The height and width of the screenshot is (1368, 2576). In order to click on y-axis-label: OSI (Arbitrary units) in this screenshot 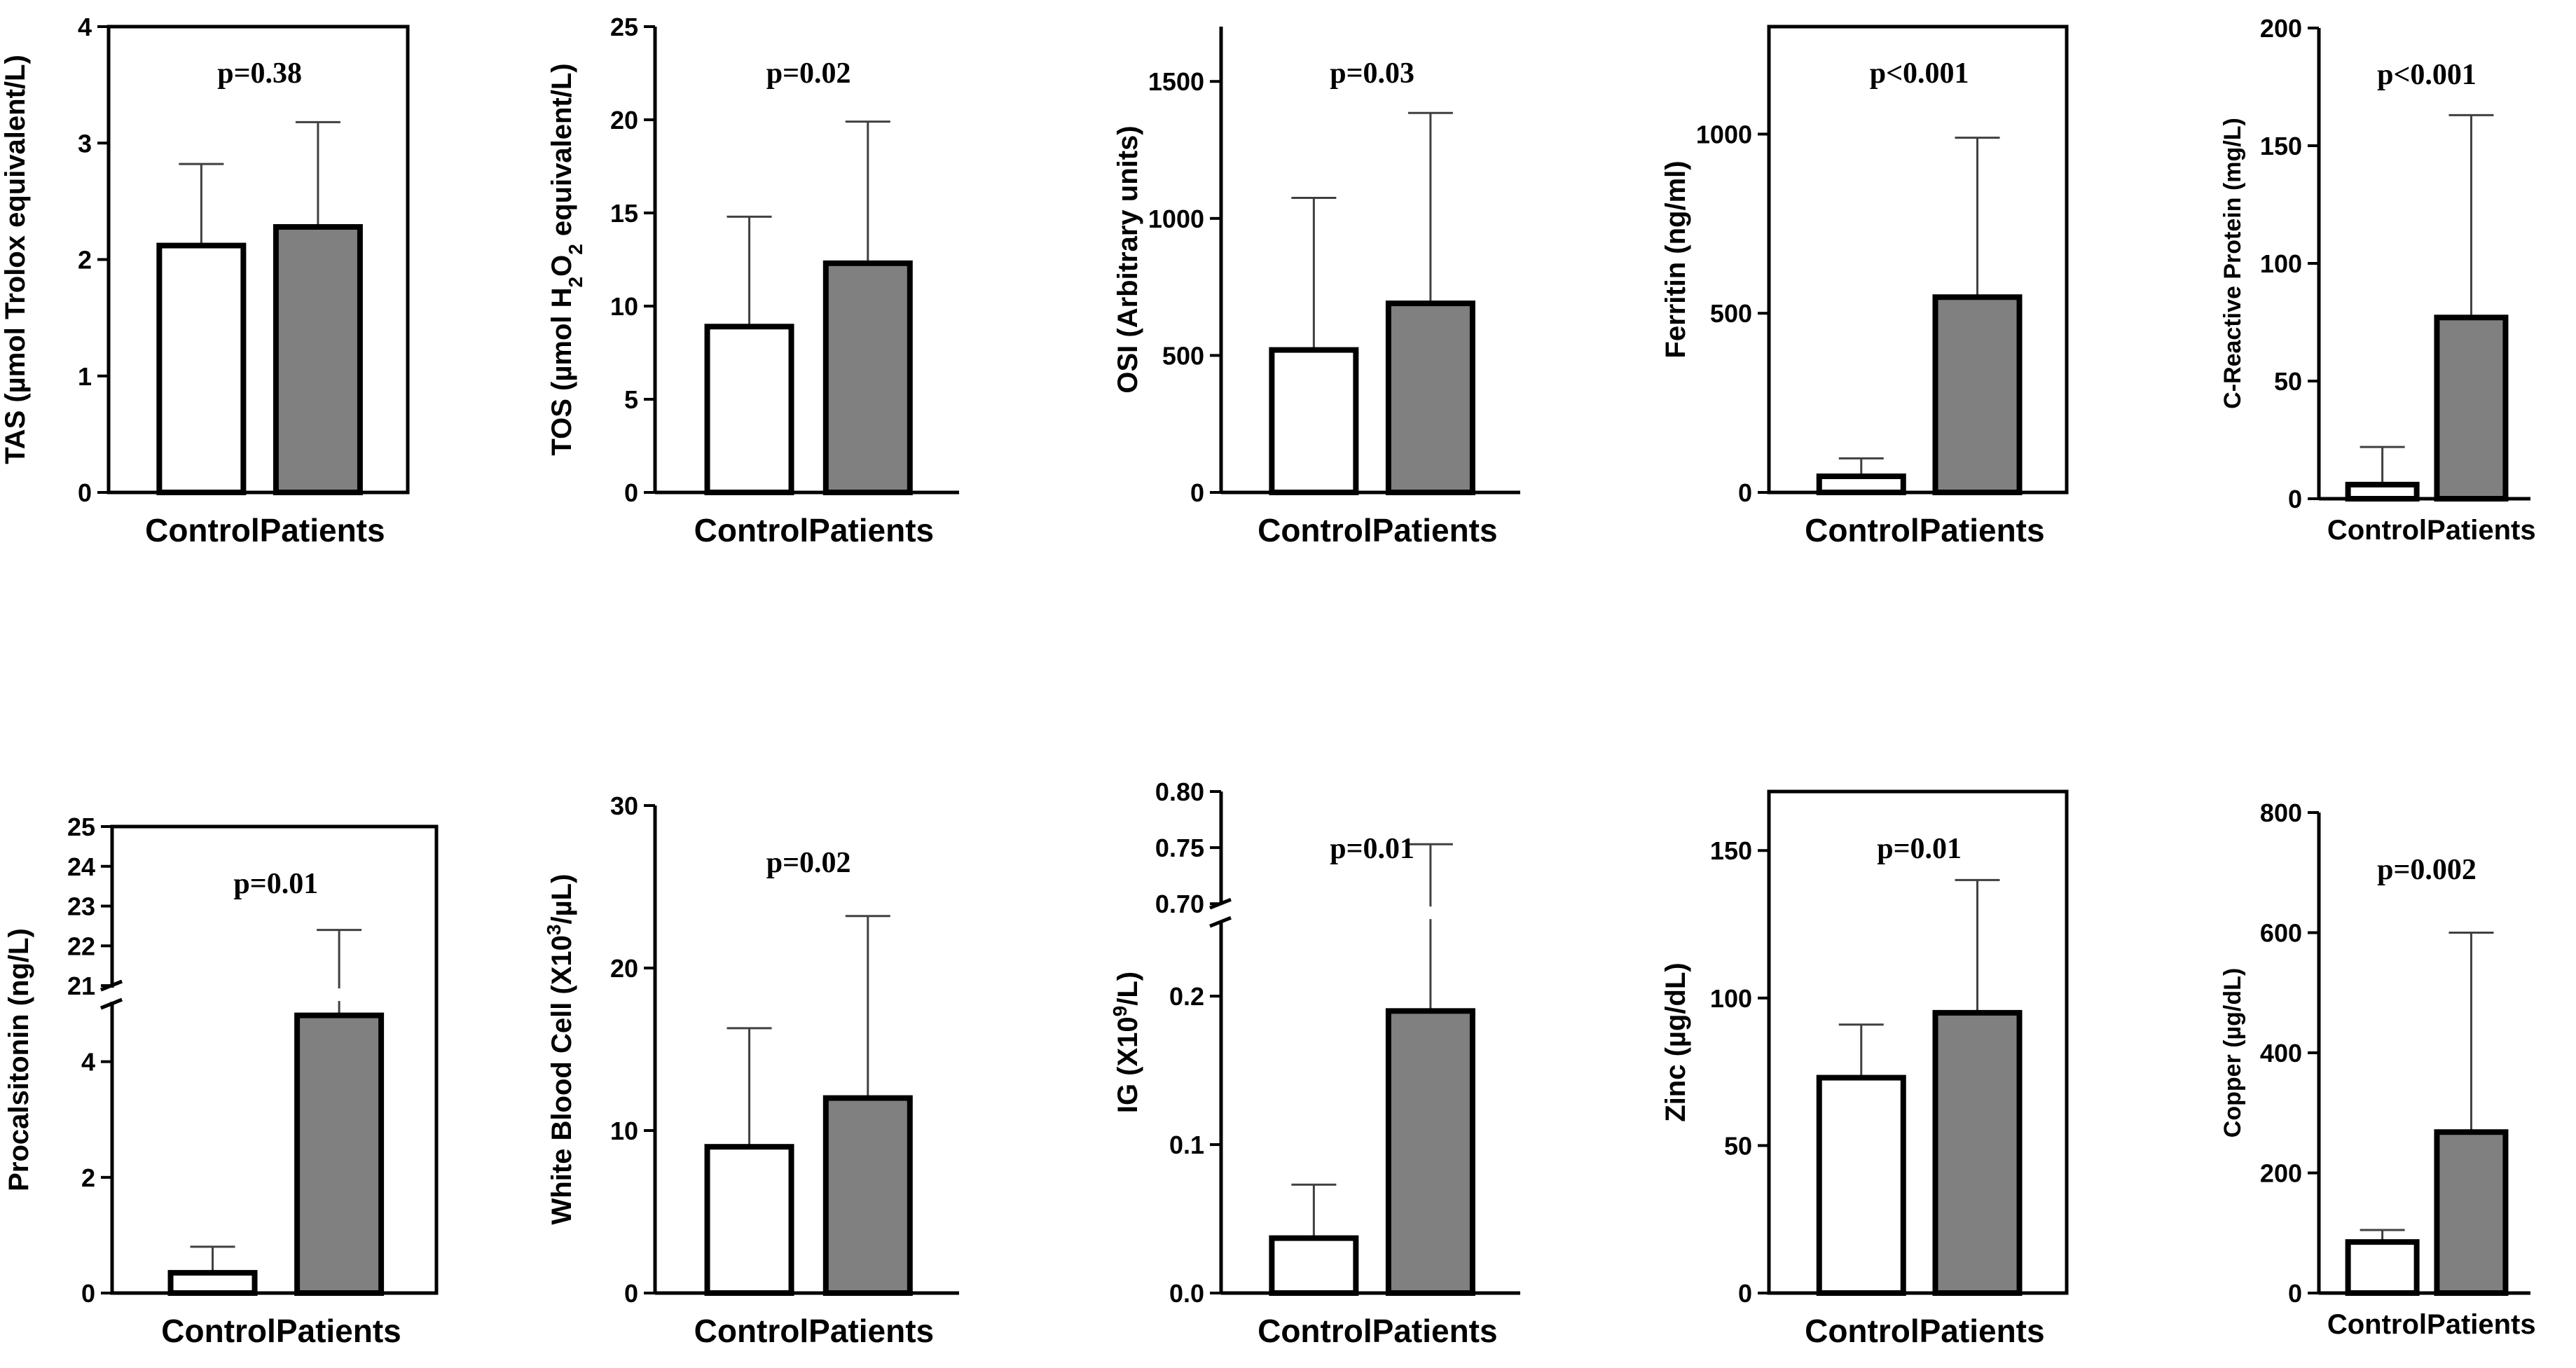, I will do `click(1128, 259)`.